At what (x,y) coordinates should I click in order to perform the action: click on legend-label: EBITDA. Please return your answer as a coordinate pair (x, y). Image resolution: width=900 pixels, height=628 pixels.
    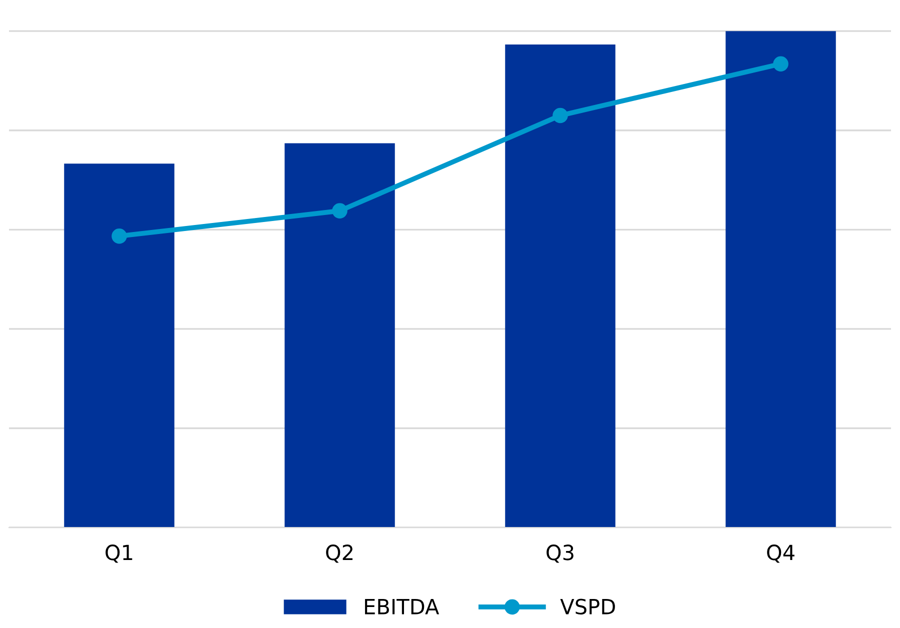
    Looking at the image, I should click on (402, 606).